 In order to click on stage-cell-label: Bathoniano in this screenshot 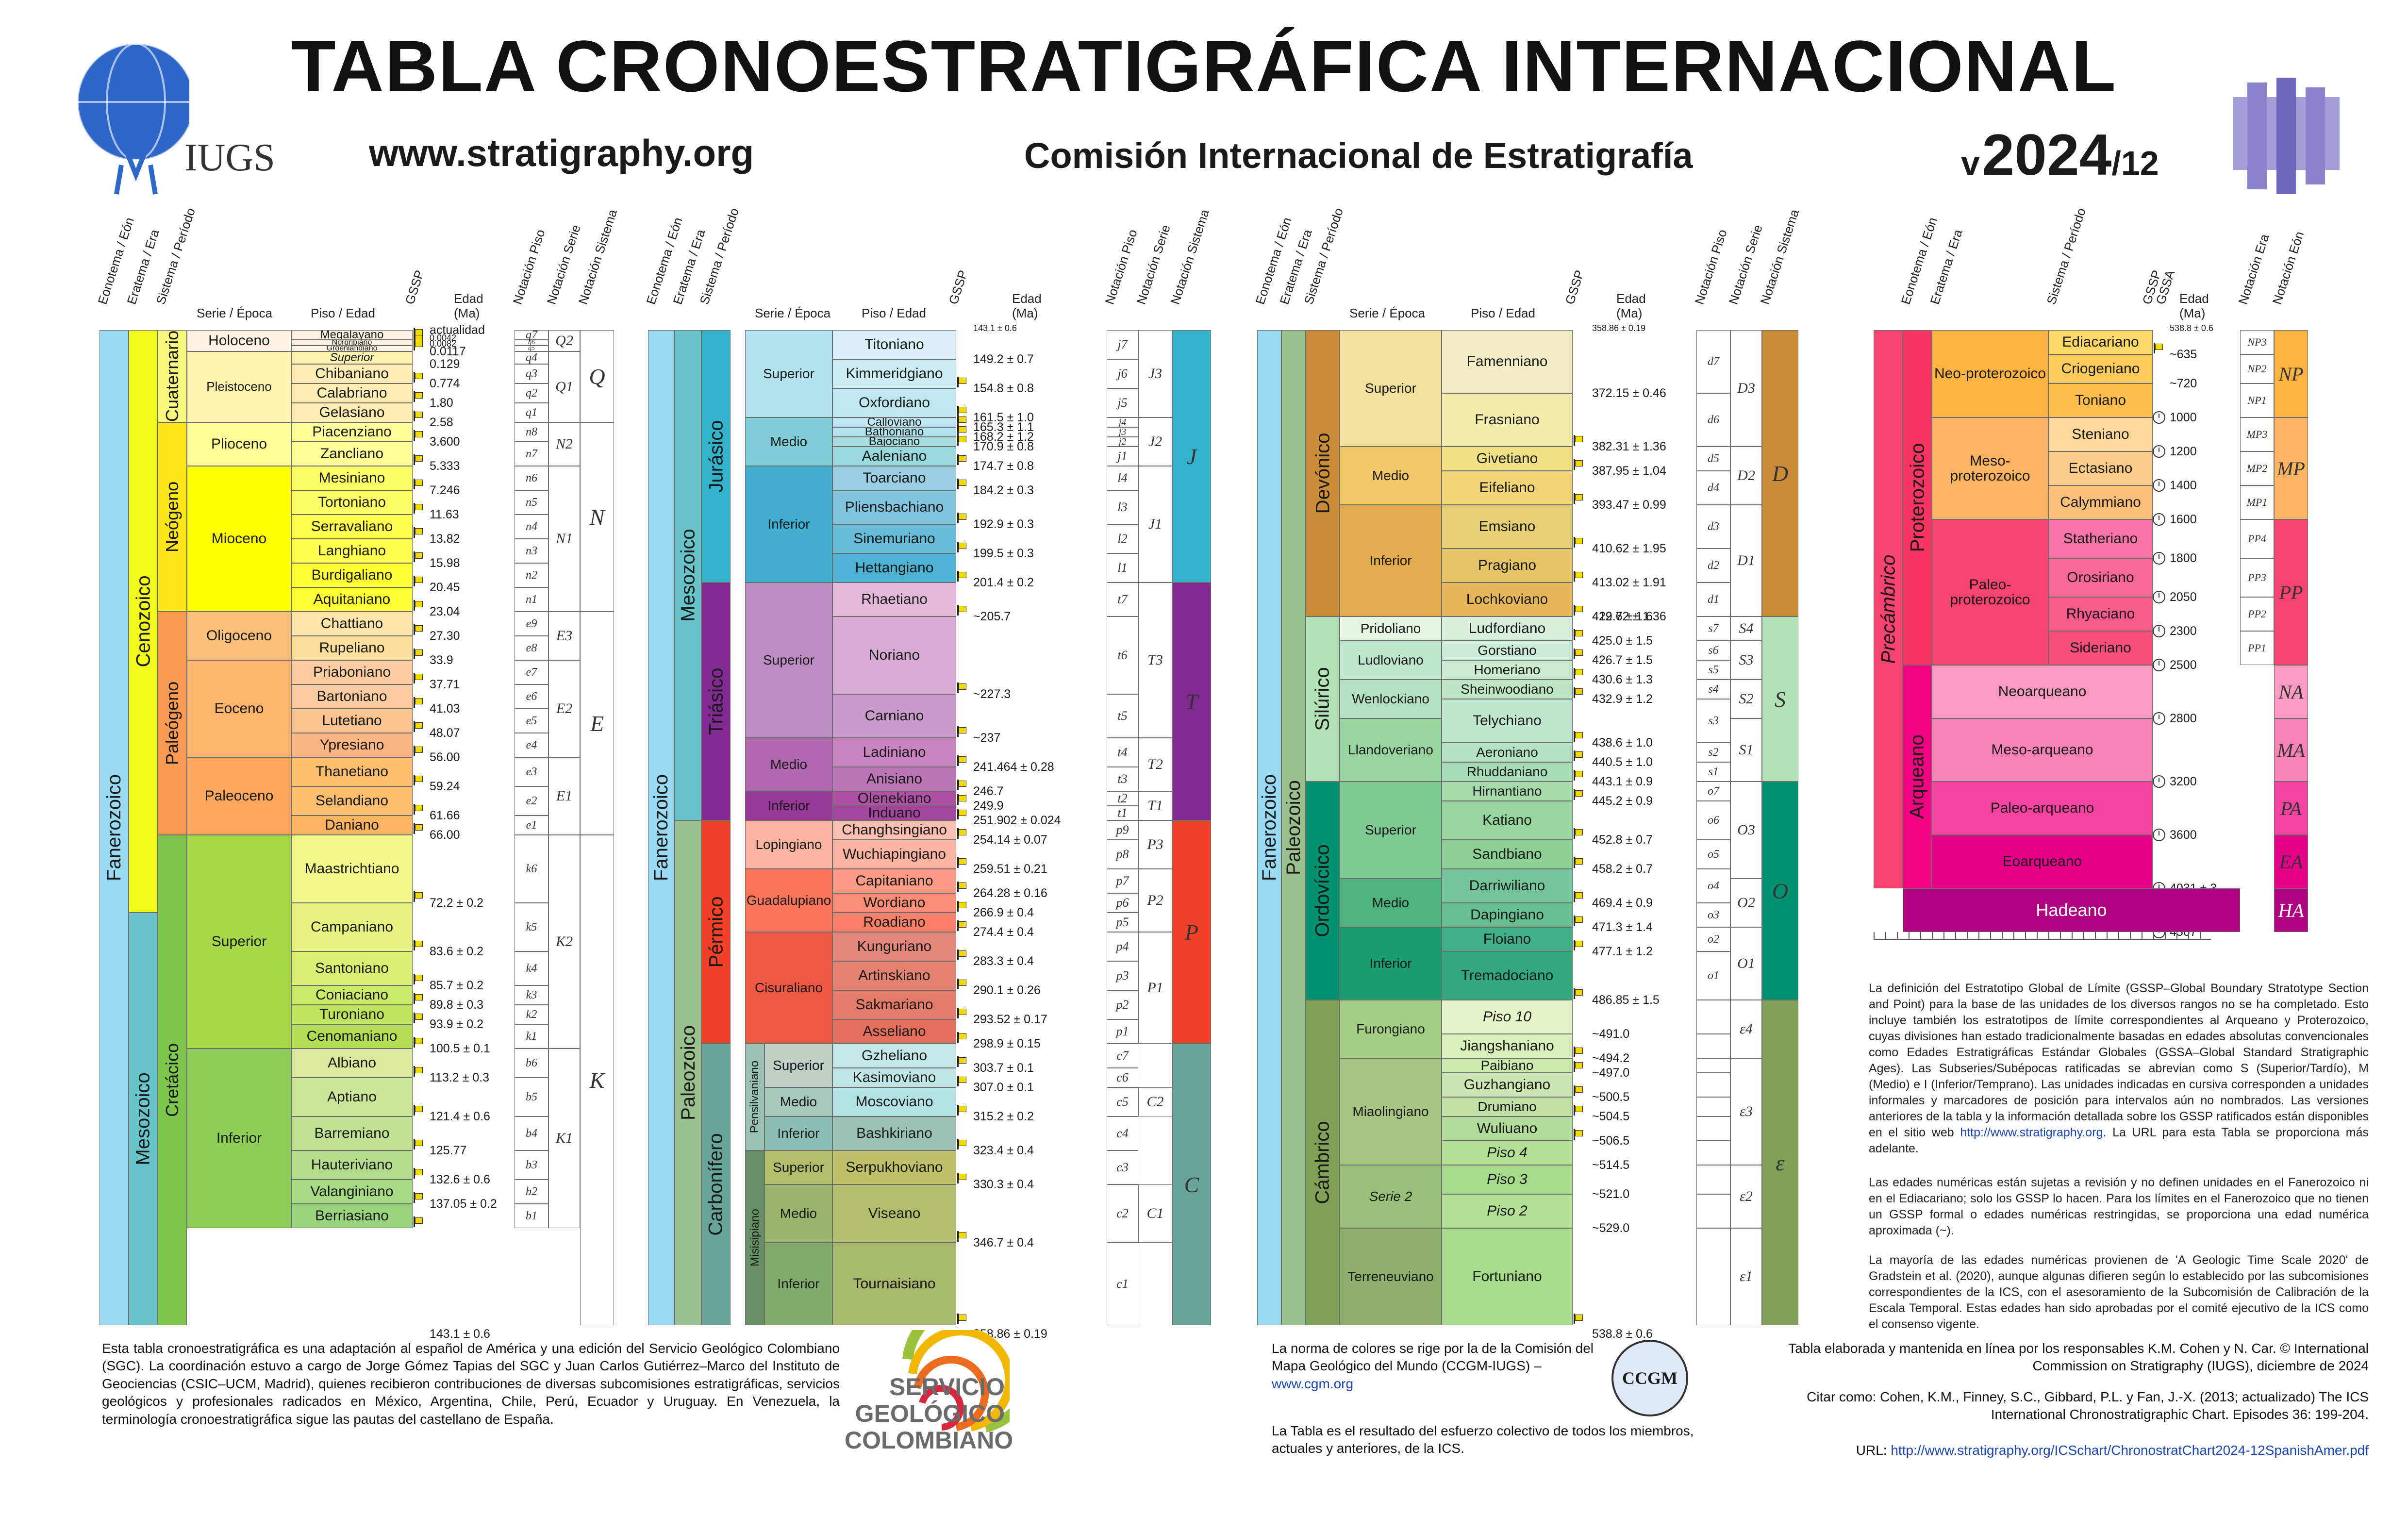, I will do `click(894, 432)`.